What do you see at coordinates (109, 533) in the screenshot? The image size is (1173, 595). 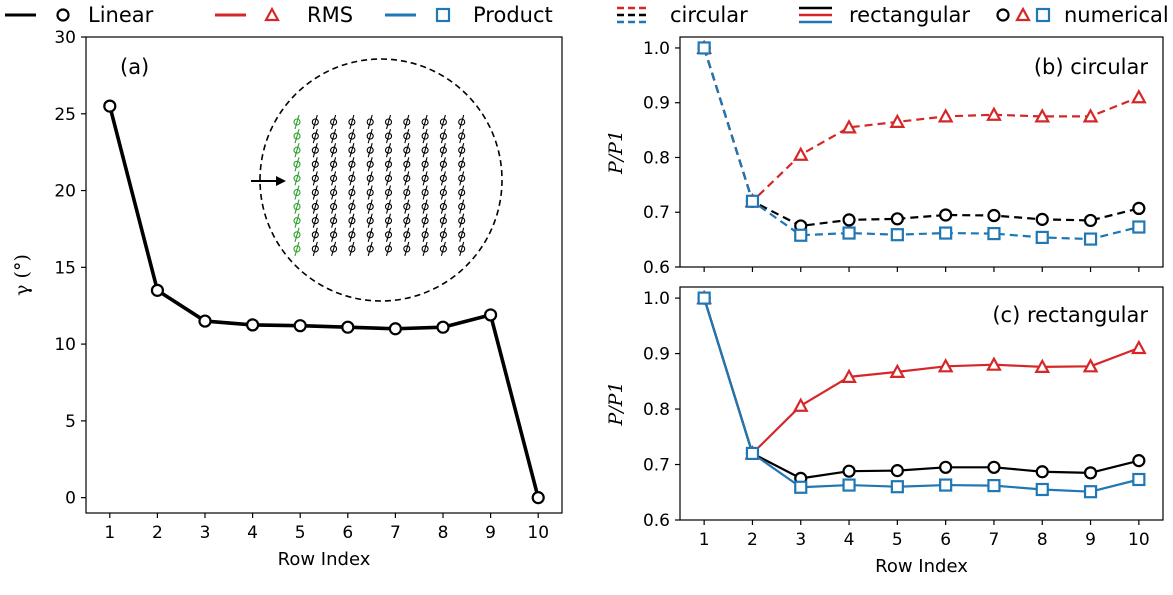 I see `x-tick-label: 1` at bounding box center [109, 533].